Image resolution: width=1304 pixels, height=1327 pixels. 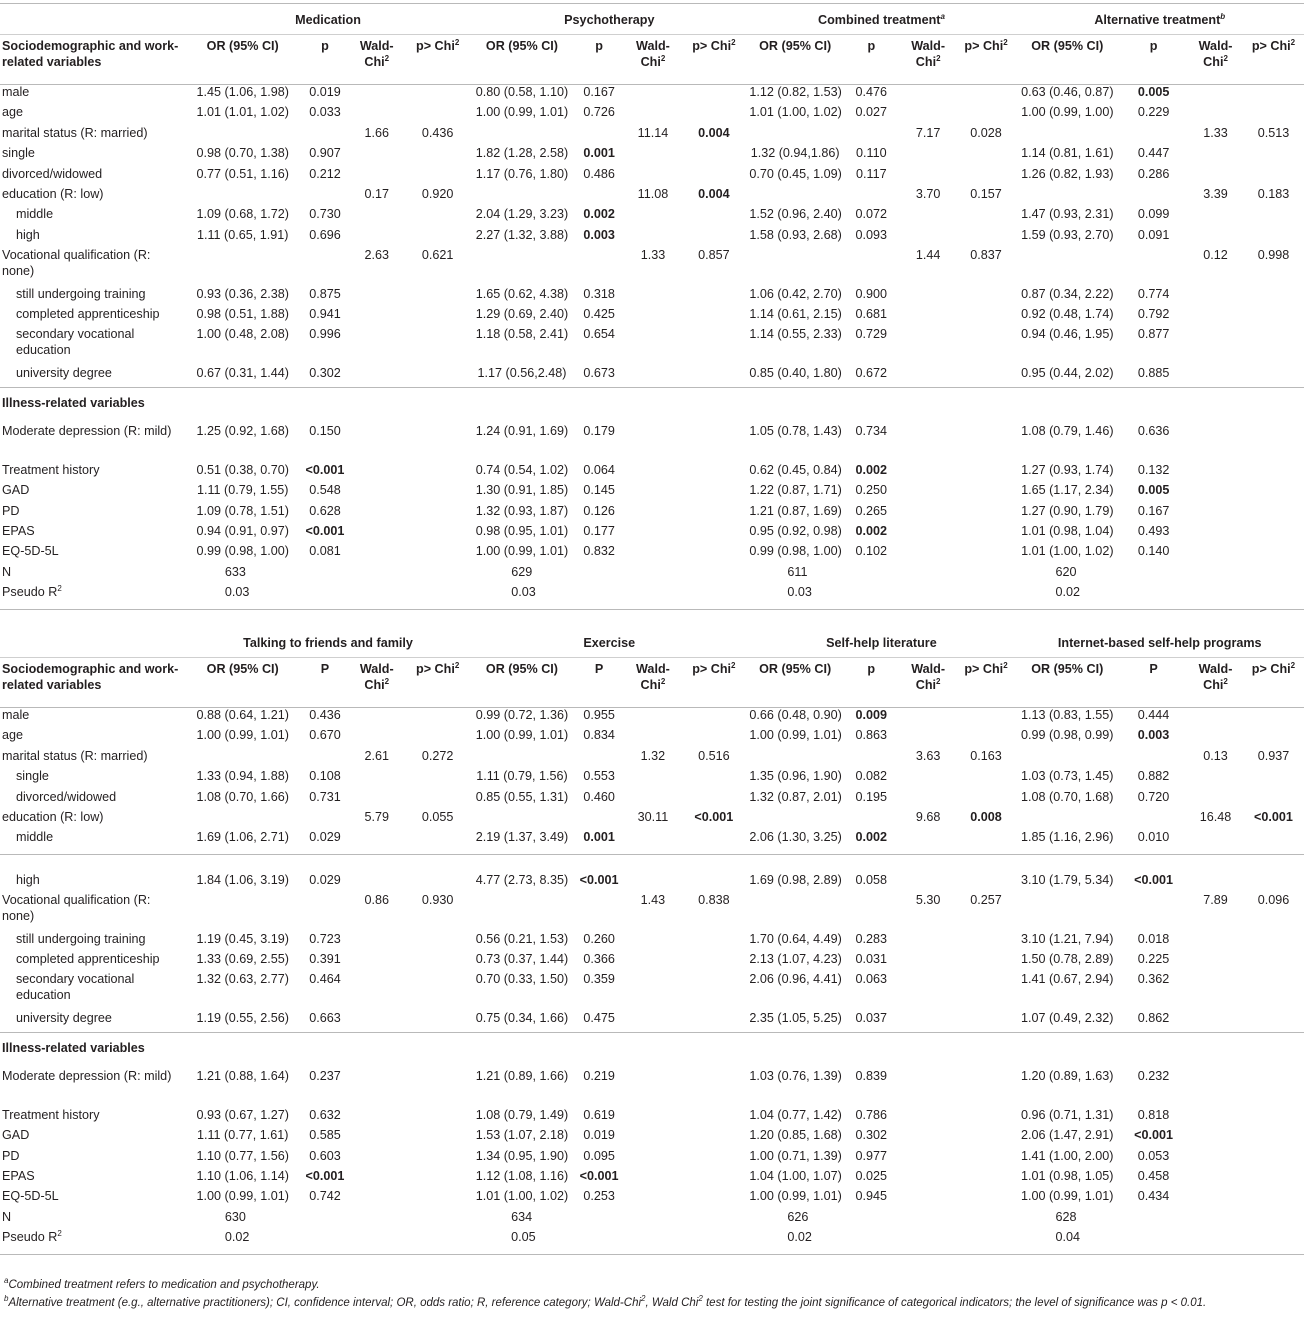 What do you see at coordinates (437, 193) in the screenshot?
I see `p-chi-cell: 0.920` at bounding box center [437, 193].